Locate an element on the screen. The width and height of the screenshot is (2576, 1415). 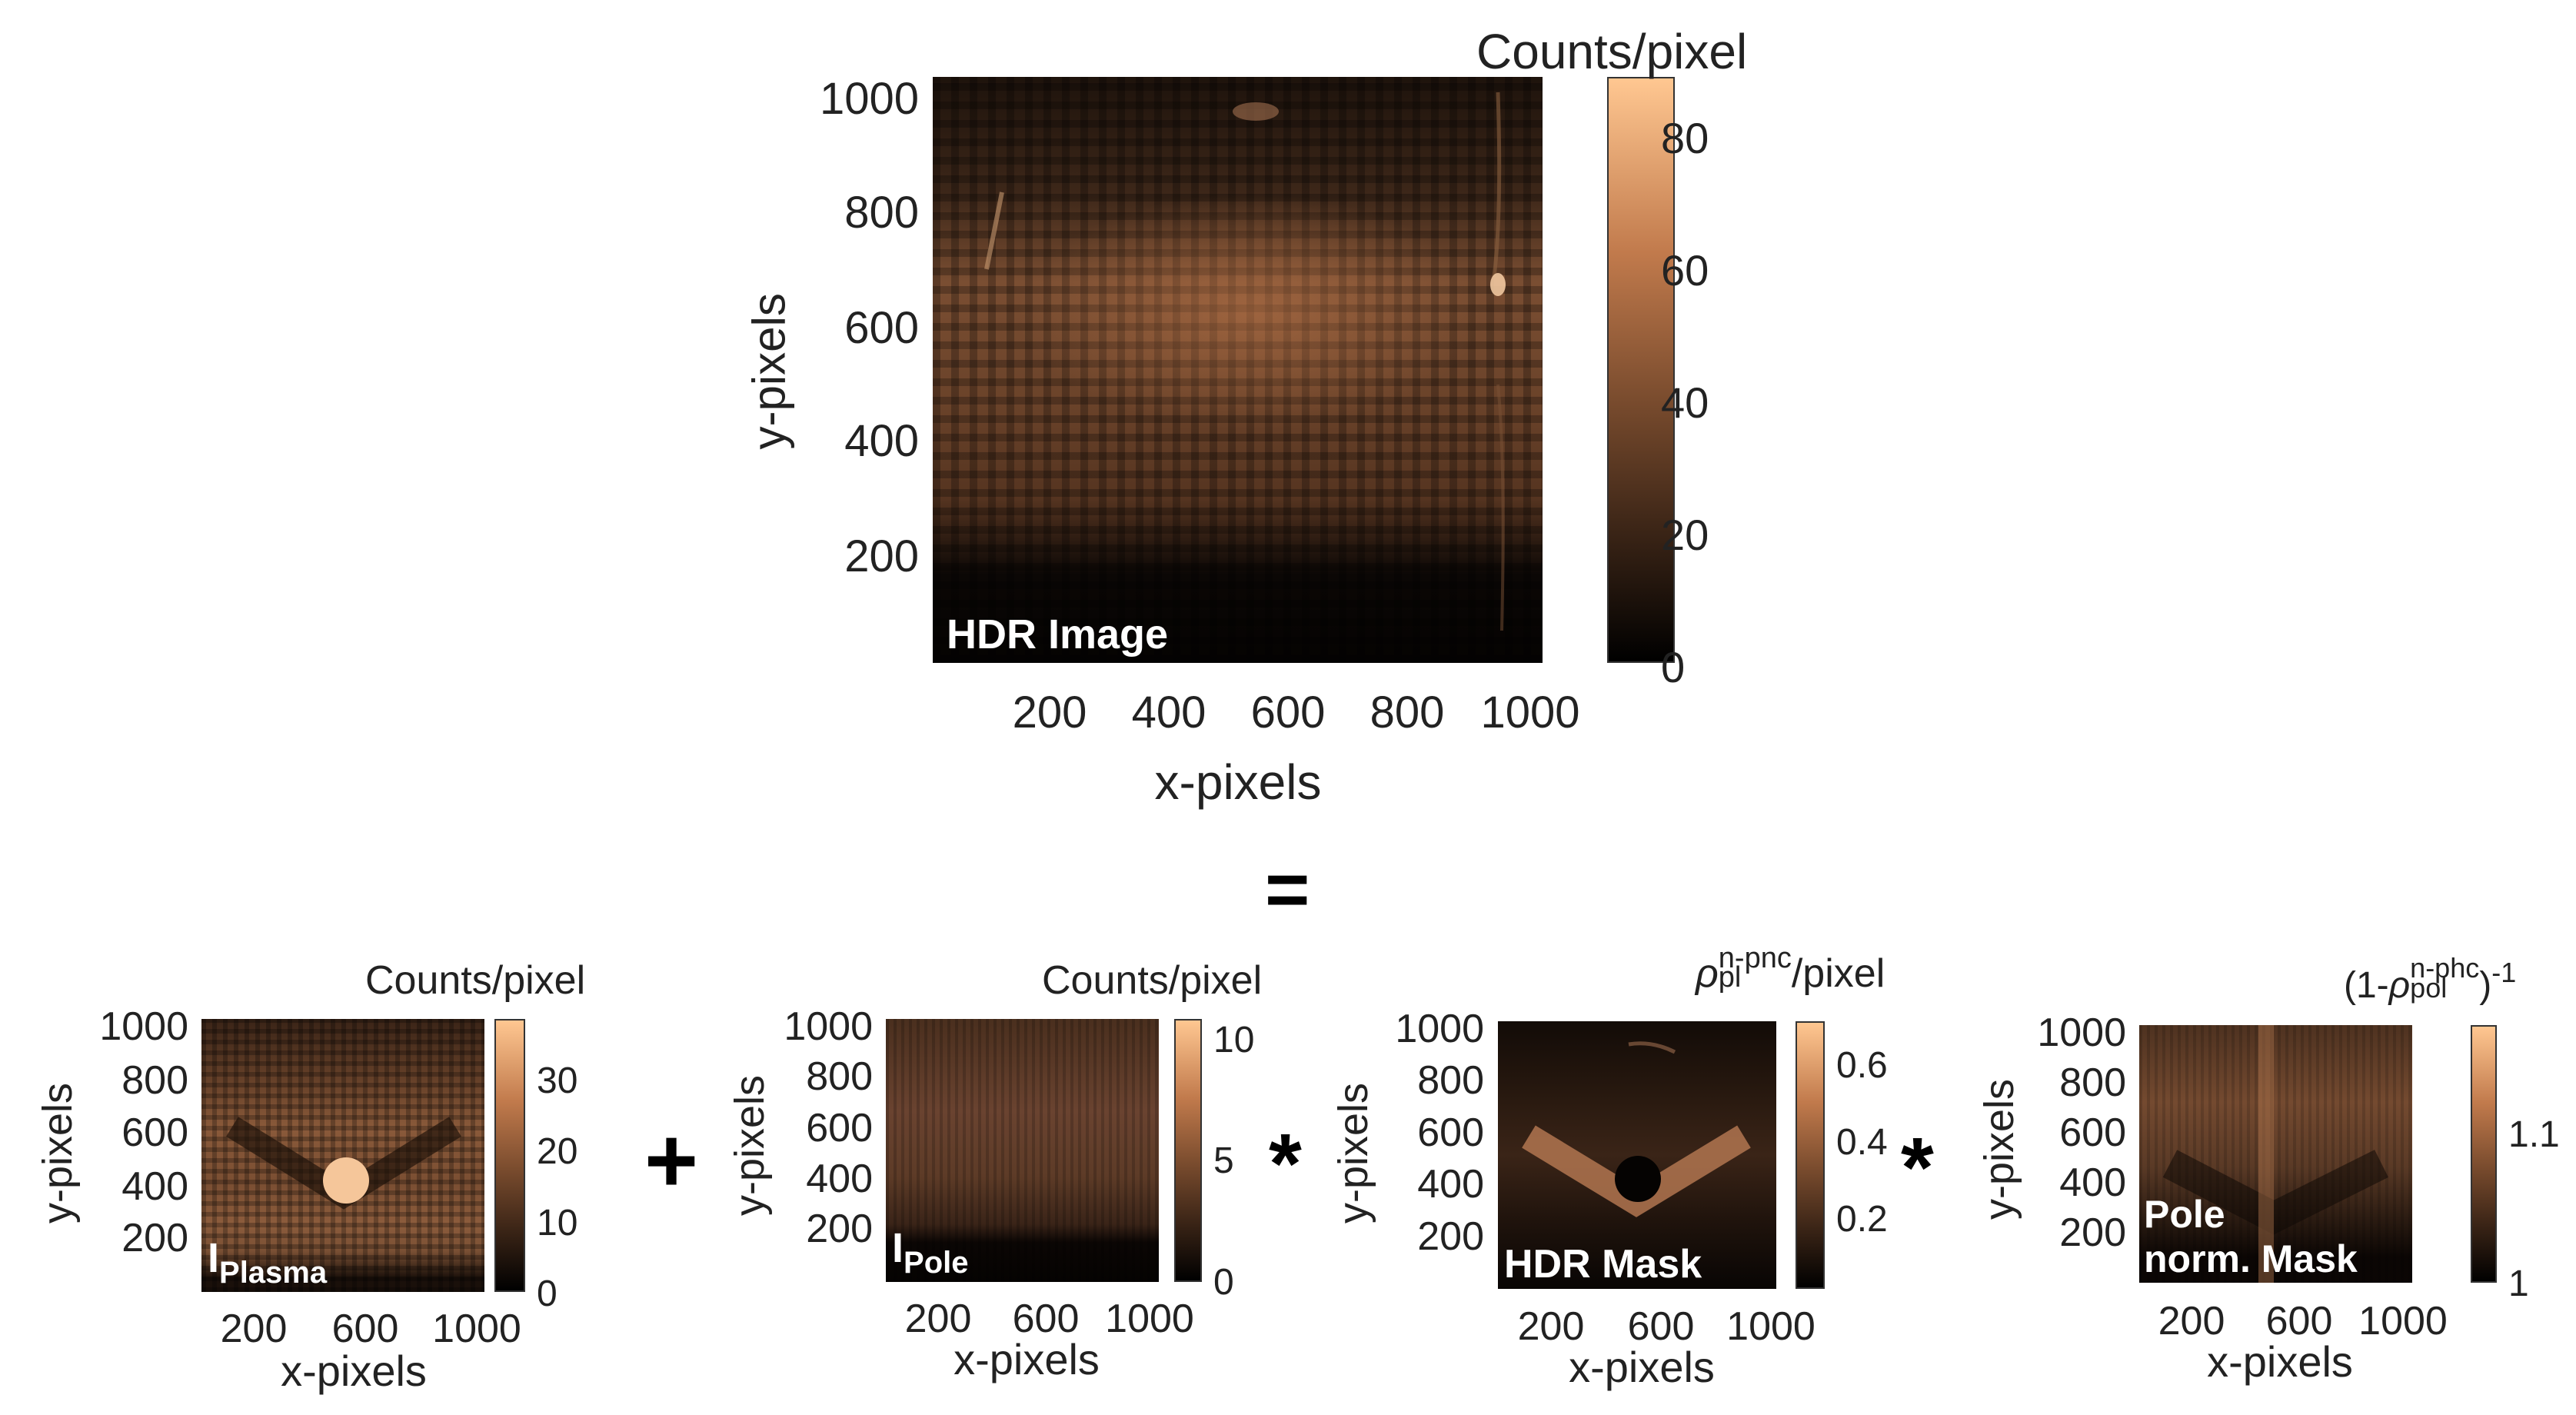
hdr-image: HDR Image is located at coordinates (1238, 370).